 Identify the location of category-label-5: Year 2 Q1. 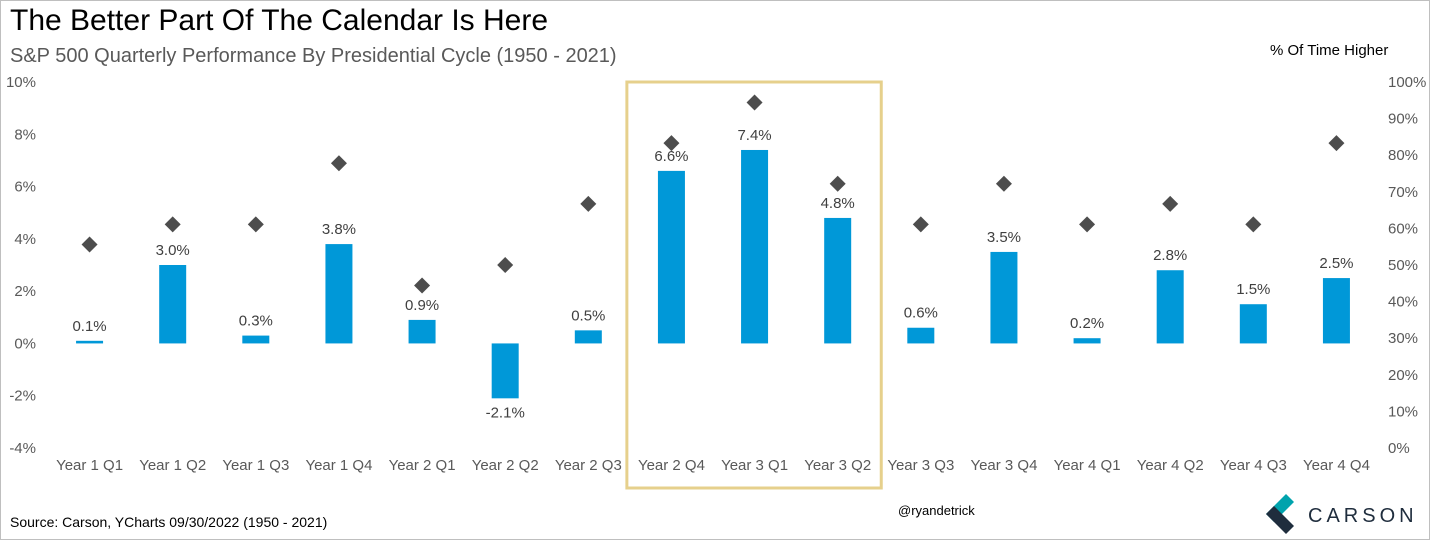
(422, 465).